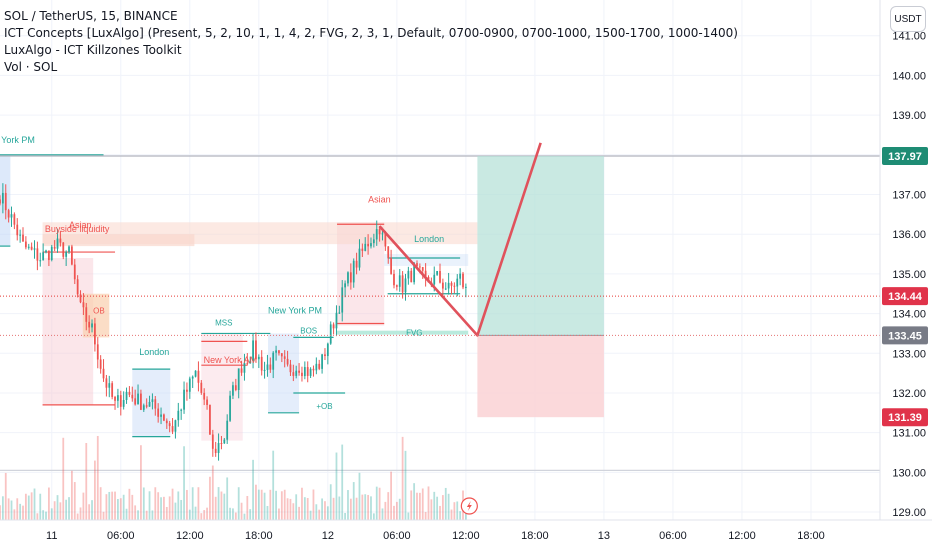 The height and width of the screenshot is (550, 932). What do you see at coordinates (909, 354) in the screenshot?
I see `price-tick: 133.00` at bounding box center [909, 354].